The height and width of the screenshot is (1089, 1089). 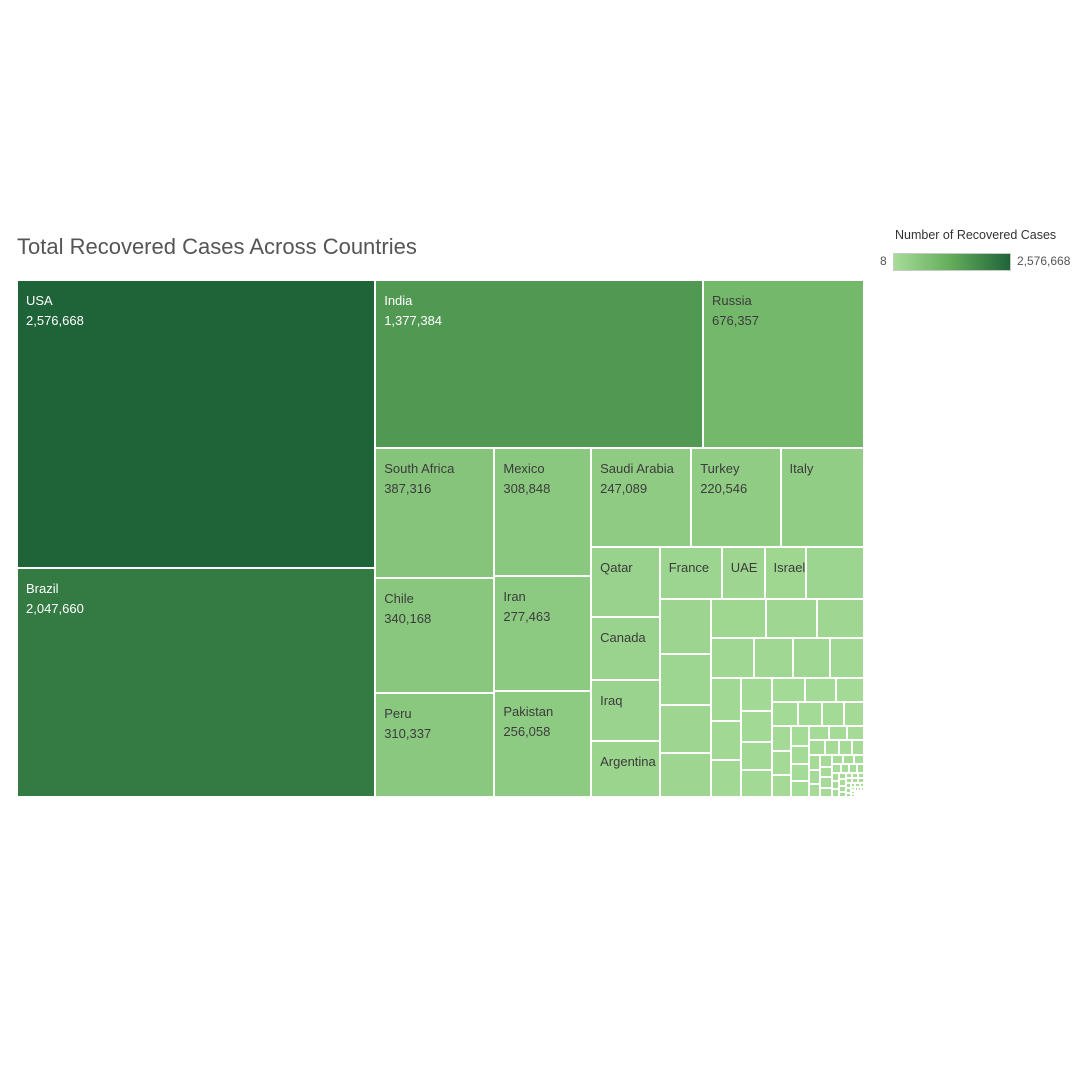 What do you see at coordinates (641, 498) in the screenshot?
I see `treemap-cell-saudi-arabia: Saudi Arabia 247,089` at bounding box center [641, 498].